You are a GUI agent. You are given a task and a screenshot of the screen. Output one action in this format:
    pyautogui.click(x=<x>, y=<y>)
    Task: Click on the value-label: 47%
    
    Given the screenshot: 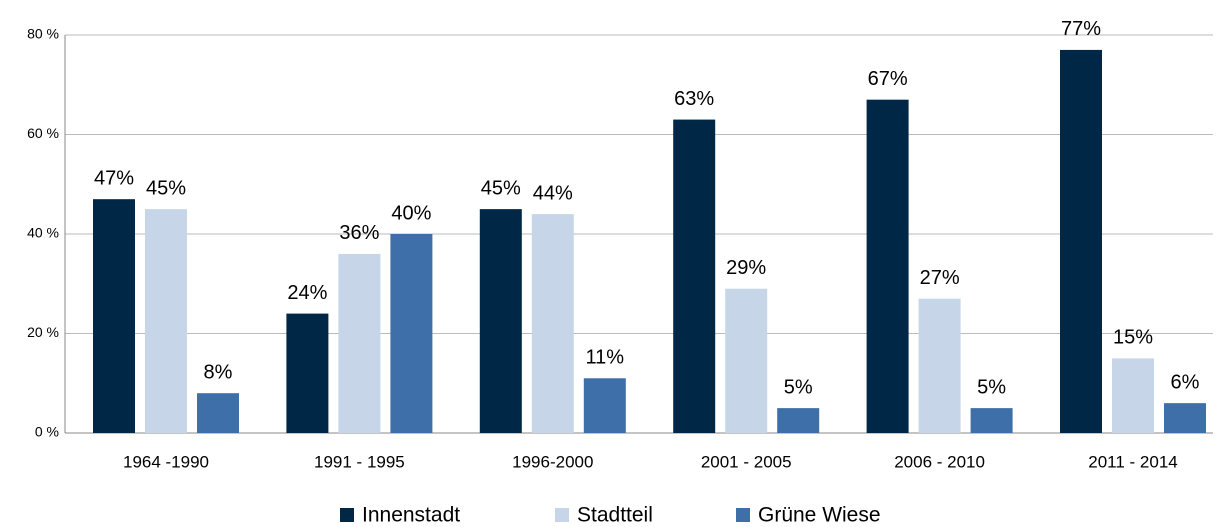 What is the action you would take?
    pyautogui.click(x=114, y=178)
    